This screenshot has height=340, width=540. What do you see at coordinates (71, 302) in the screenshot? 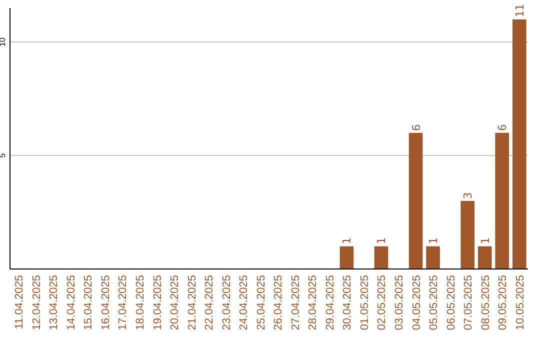
I see `x-tick-label: 14.04.2025` at bounding box center [71, 302].